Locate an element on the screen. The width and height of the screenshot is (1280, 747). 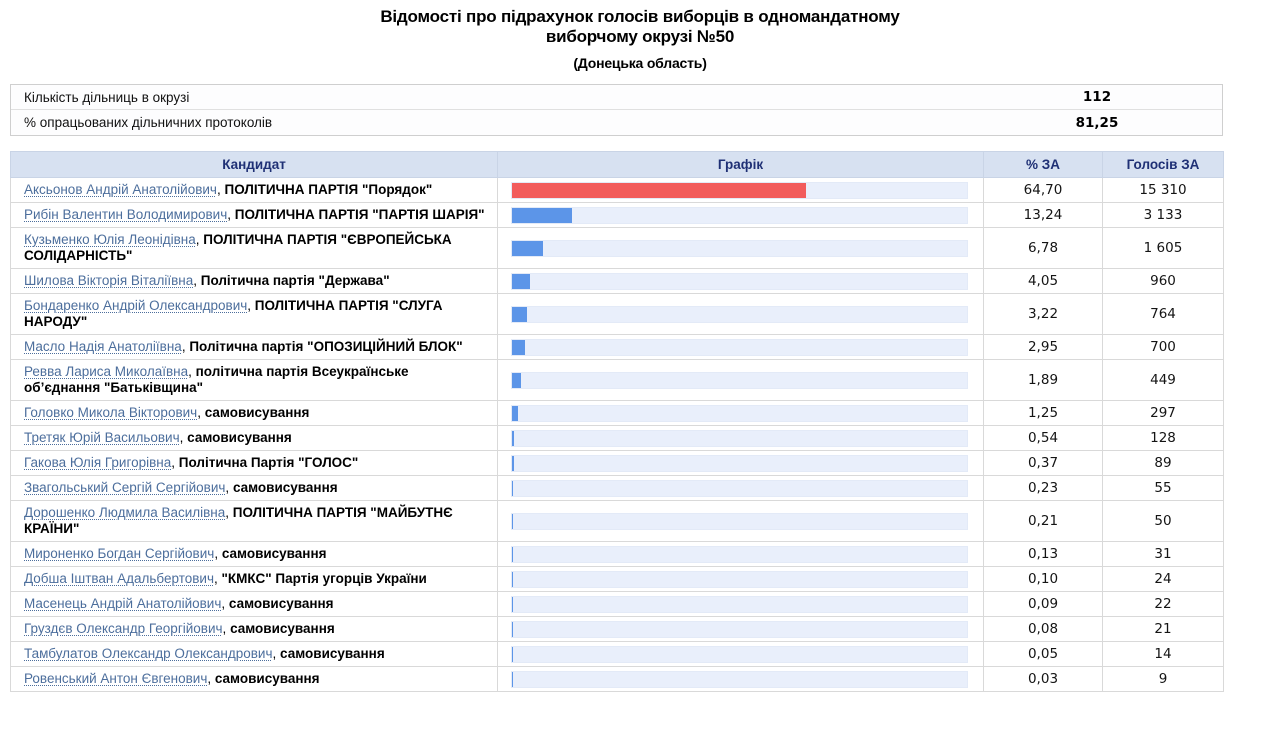
summary-label: % опрацьованих дільничних протоколів is located at coordinates (148, 122).